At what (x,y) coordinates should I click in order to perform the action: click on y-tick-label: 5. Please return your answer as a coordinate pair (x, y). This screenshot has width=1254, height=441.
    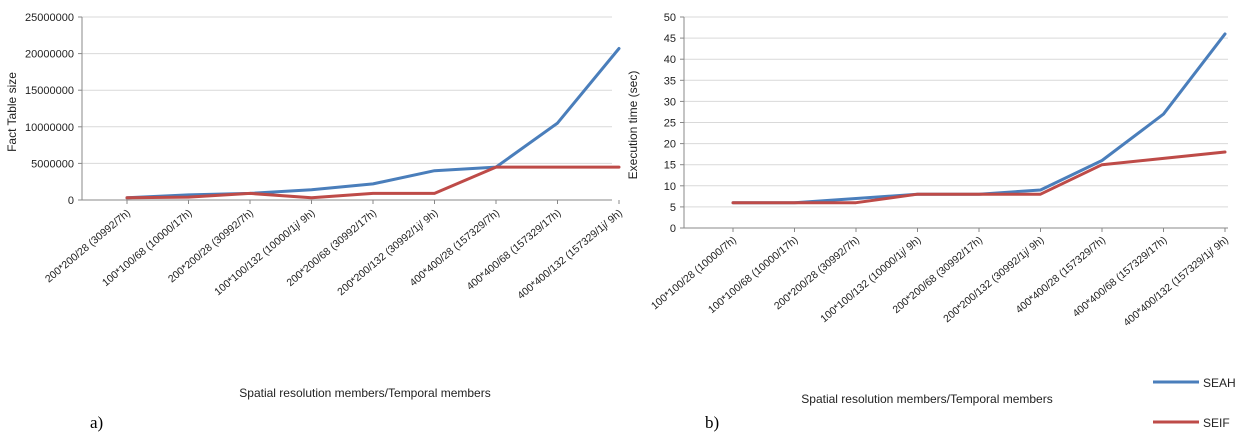
    Looking at the image, I should click on (673, 208).